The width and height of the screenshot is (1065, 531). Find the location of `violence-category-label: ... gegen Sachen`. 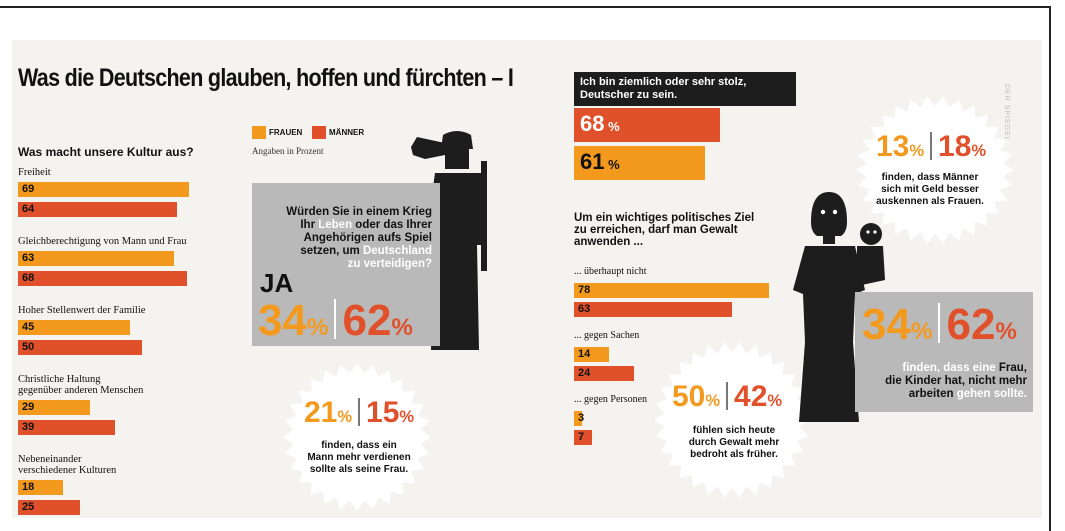

violence-category-label: ... gegen Sachen is located at coordinates (607, 335).